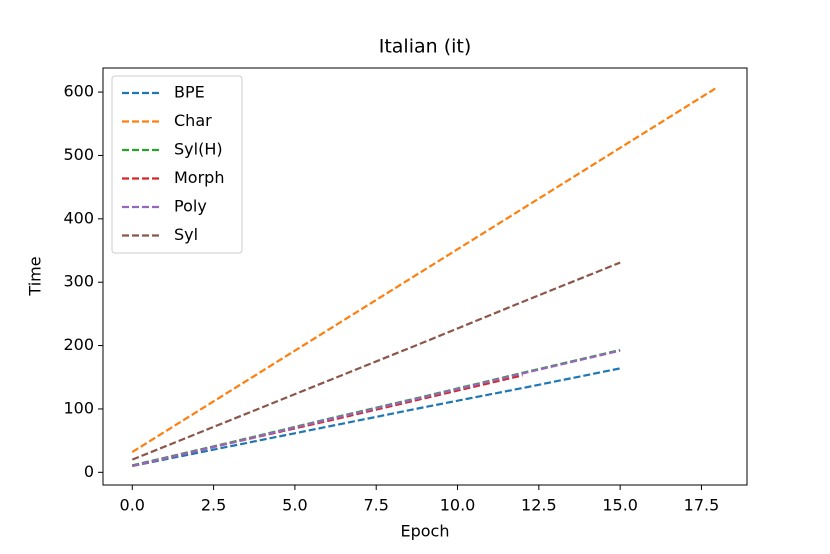 The height and width of the screenshot is (554, 830). I want to click on x-tick-label: 15.0, so click(620, 505).